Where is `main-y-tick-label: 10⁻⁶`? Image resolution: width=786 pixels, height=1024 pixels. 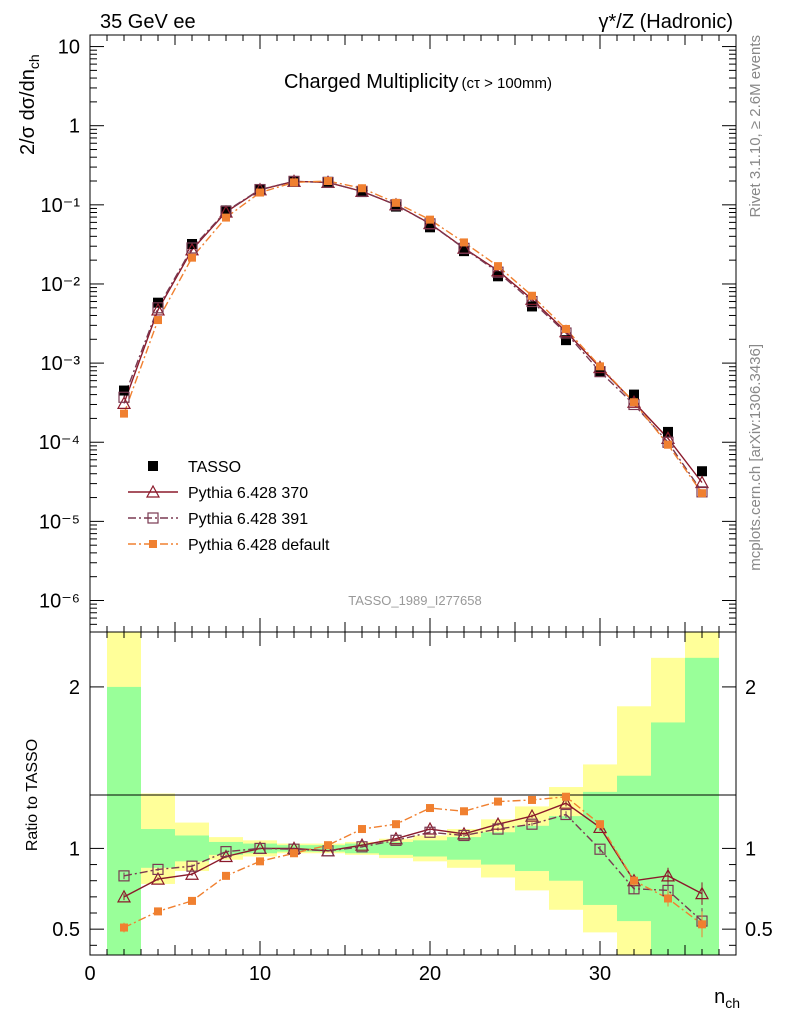
main-y-tick-label: 10⁻⁶ is located at coordinates (59, 602).